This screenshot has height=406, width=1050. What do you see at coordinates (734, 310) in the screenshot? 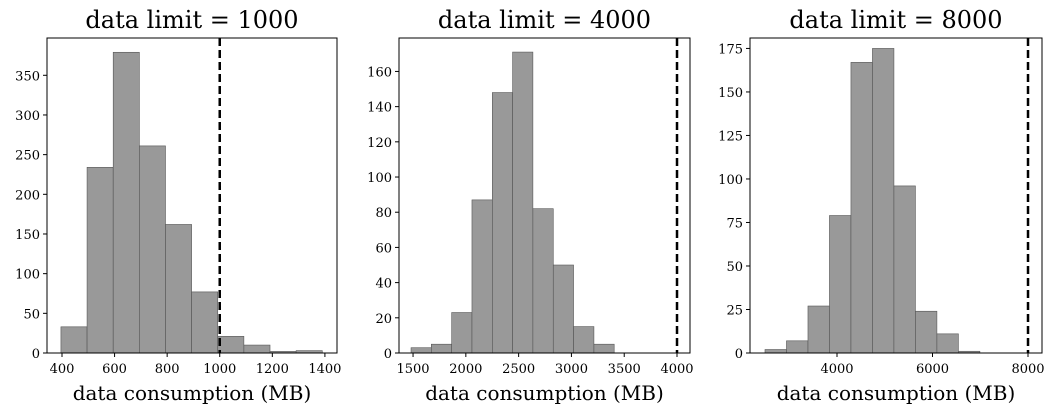
I see `y-tick-label: 25` at bounding box center [734, 310].